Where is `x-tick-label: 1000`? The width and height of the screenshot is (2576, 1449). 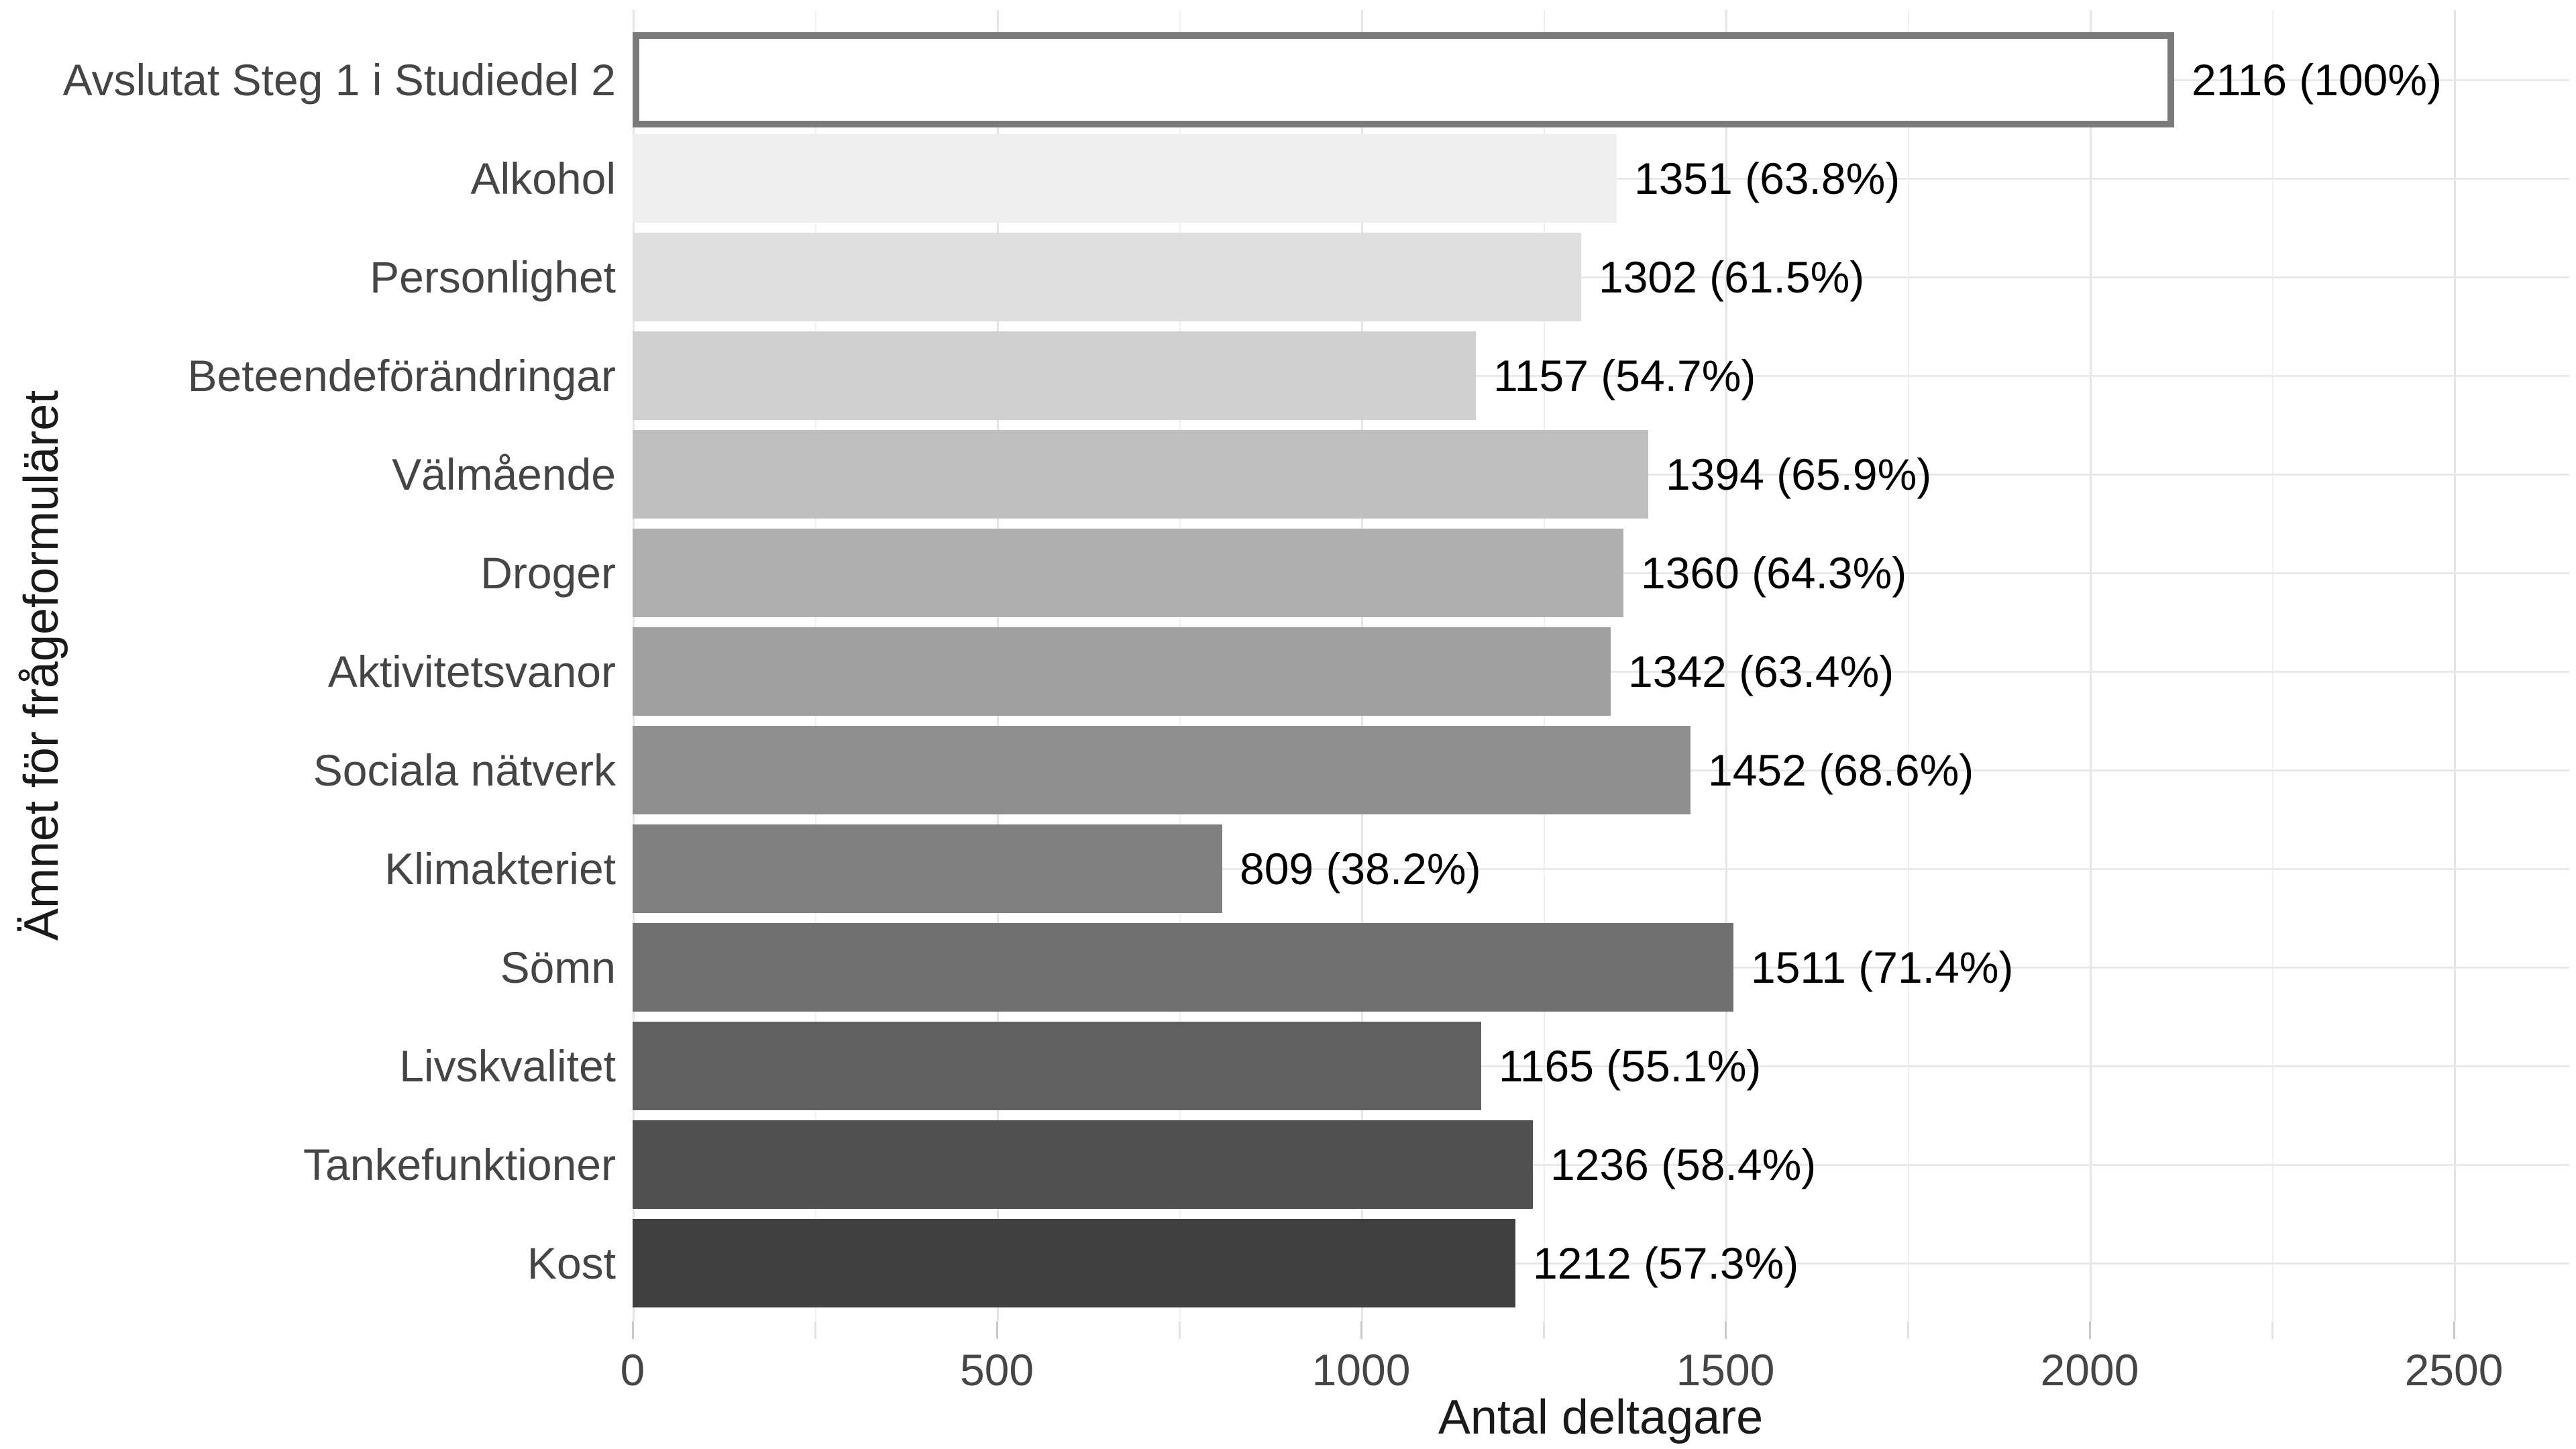 x-tick-label: 1000 is located at coordinates (1361, 1370).